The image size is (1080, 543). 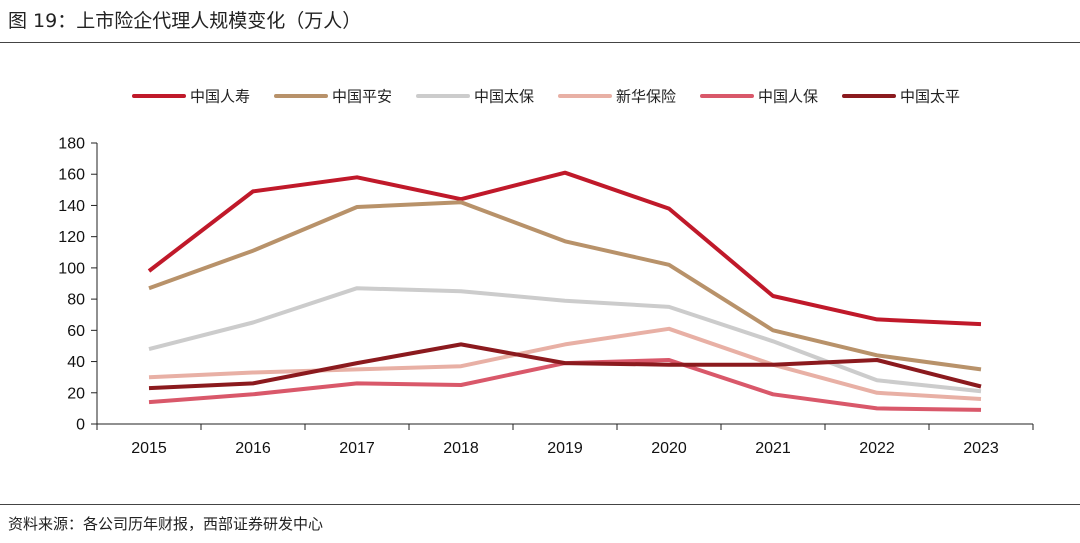 What do you see at coordinates (71, 237) in the screenshot?
I see `y-tick-label: 120` at bounding box center [71, 237].